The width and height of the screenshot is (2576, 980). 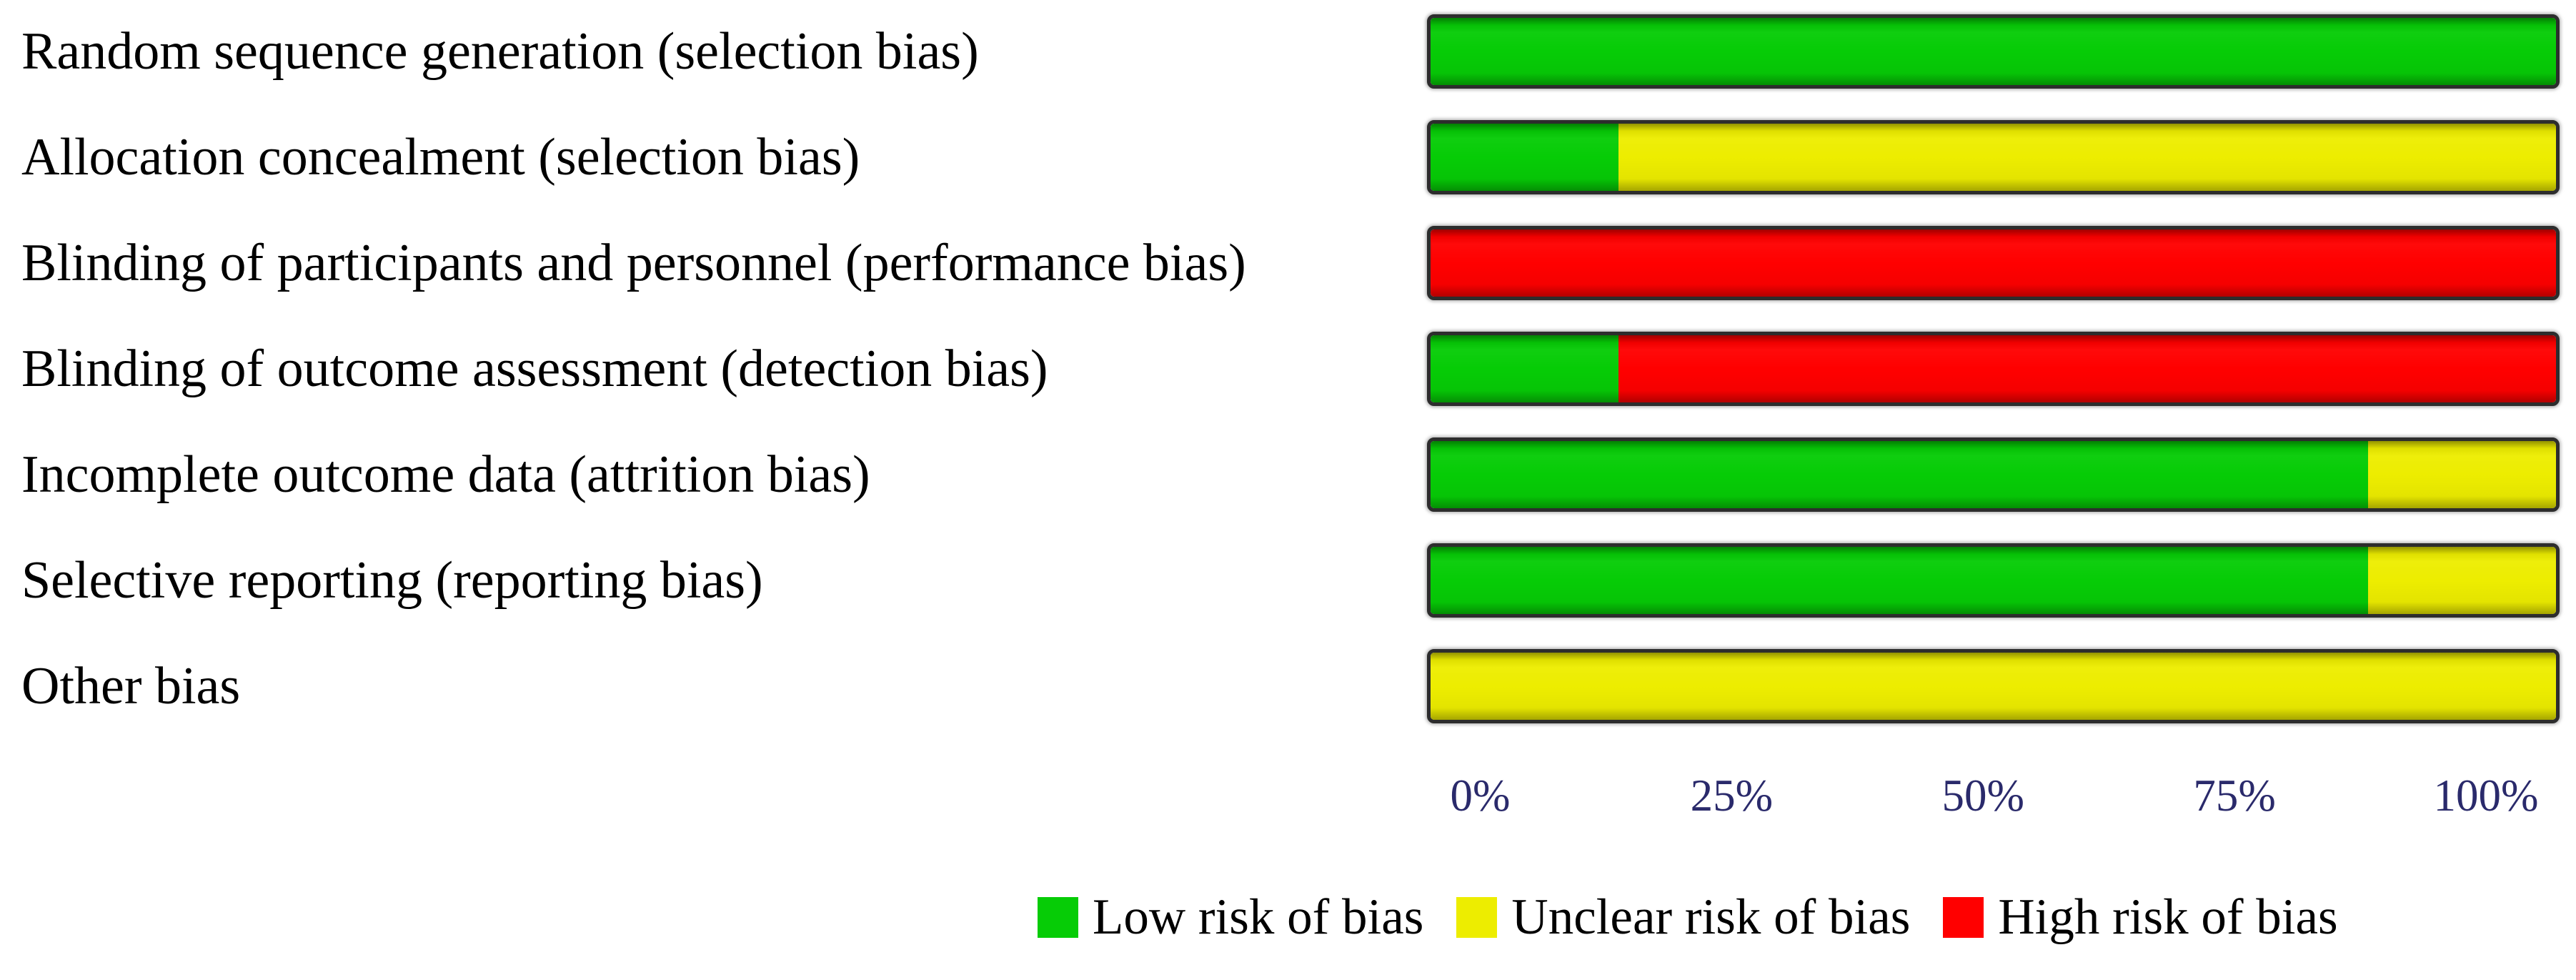 I want to click on chart-row: Allocation concealment (selection bias), so click(x=1288, y=157).